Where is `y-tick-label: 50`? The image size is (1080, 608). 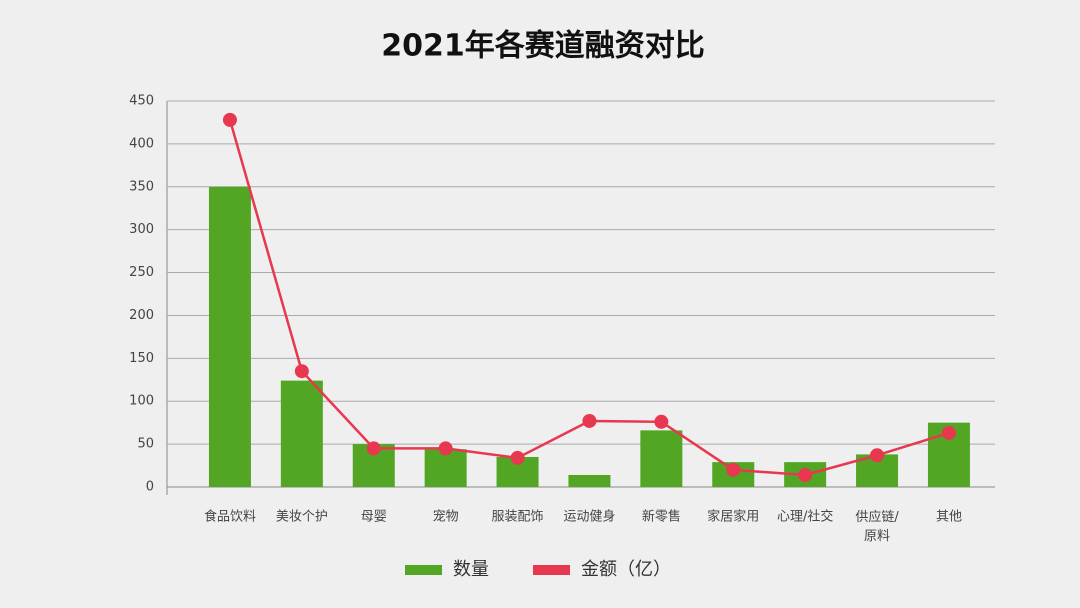
y-tick-label: 50 is located at coordinates (145, 444).